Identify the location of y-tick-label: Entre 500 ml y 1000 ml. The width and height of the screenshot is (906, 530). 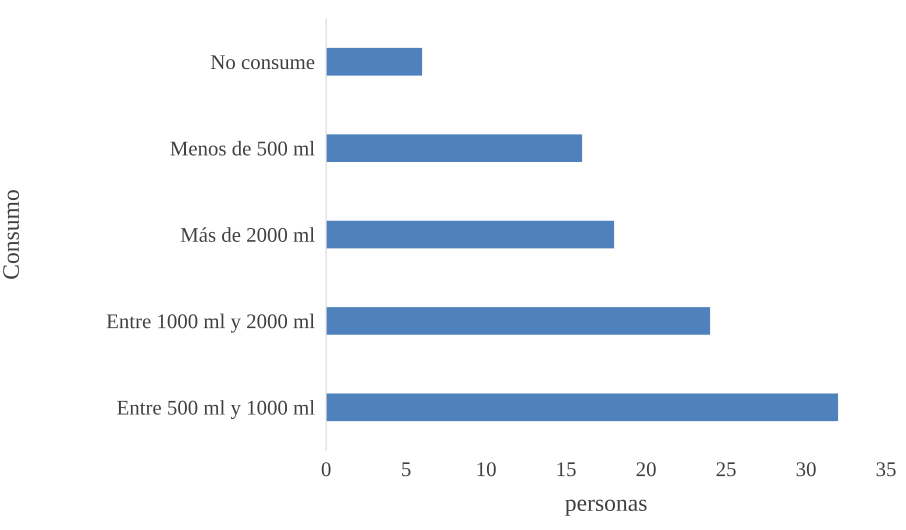
(216, 410).